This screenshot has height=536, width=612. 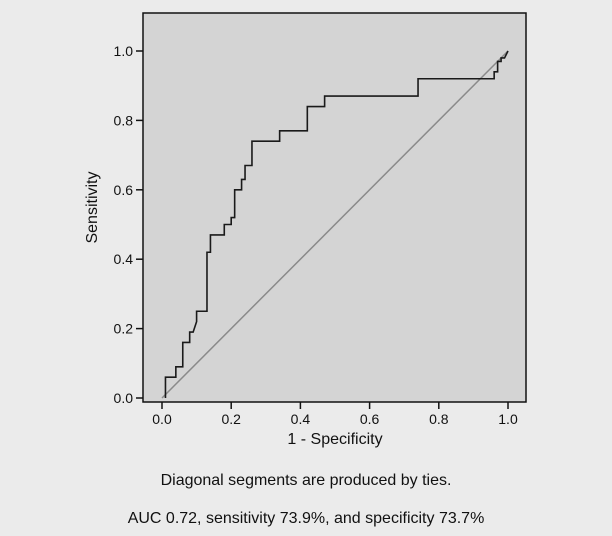 I want to click on y-axis-title: Sensitivity, so click(x=92, y=207).